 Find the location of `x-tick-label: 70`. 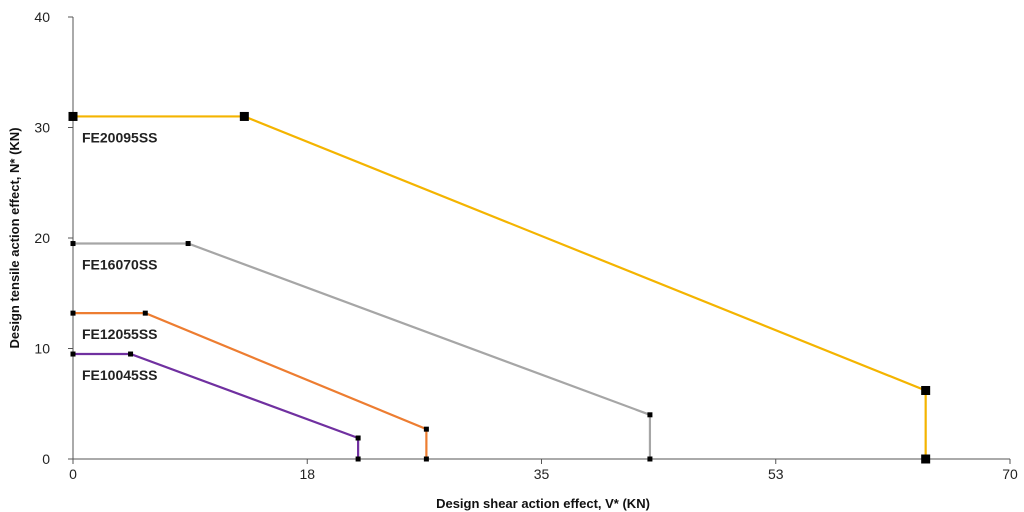

x-tick-label: 70 is located at coordinates (1010, 474).